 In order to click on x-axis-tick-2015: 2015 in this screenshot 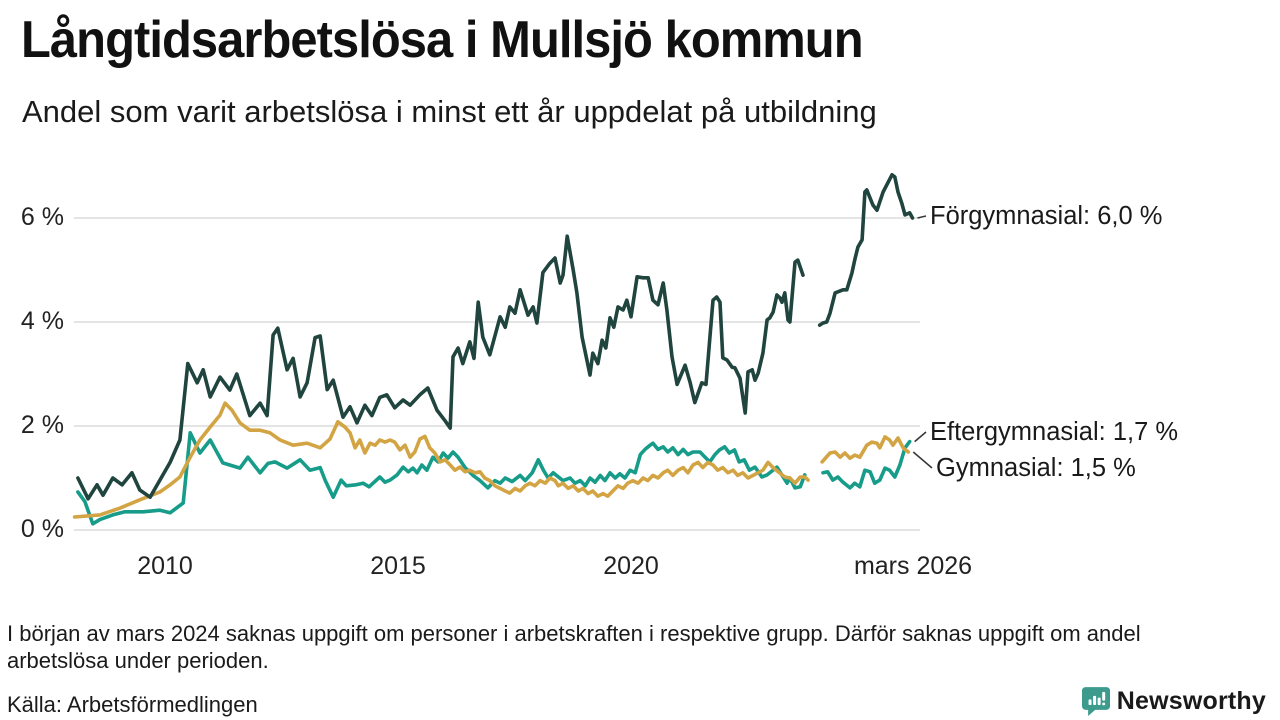, I will do `click(398, 566)`.